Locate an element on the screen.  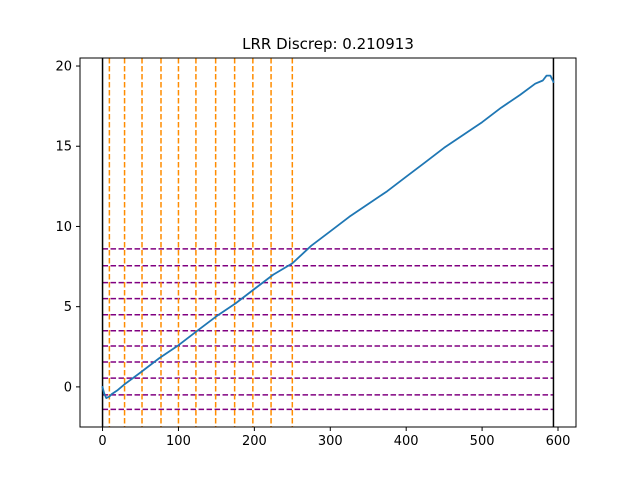
y-tick-label: 15 is located at coordinates (63, 147).